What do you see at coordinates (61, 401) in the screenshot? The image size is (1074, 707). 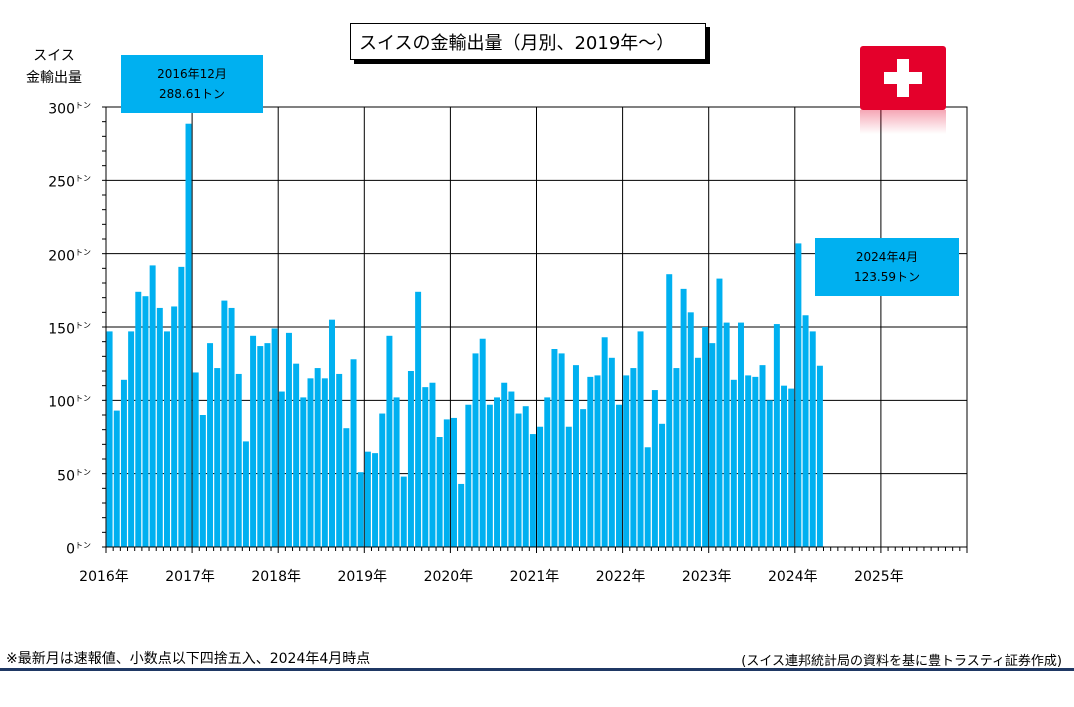 I see `y-tick-label: 100トン` at bounding box center [61, 401].